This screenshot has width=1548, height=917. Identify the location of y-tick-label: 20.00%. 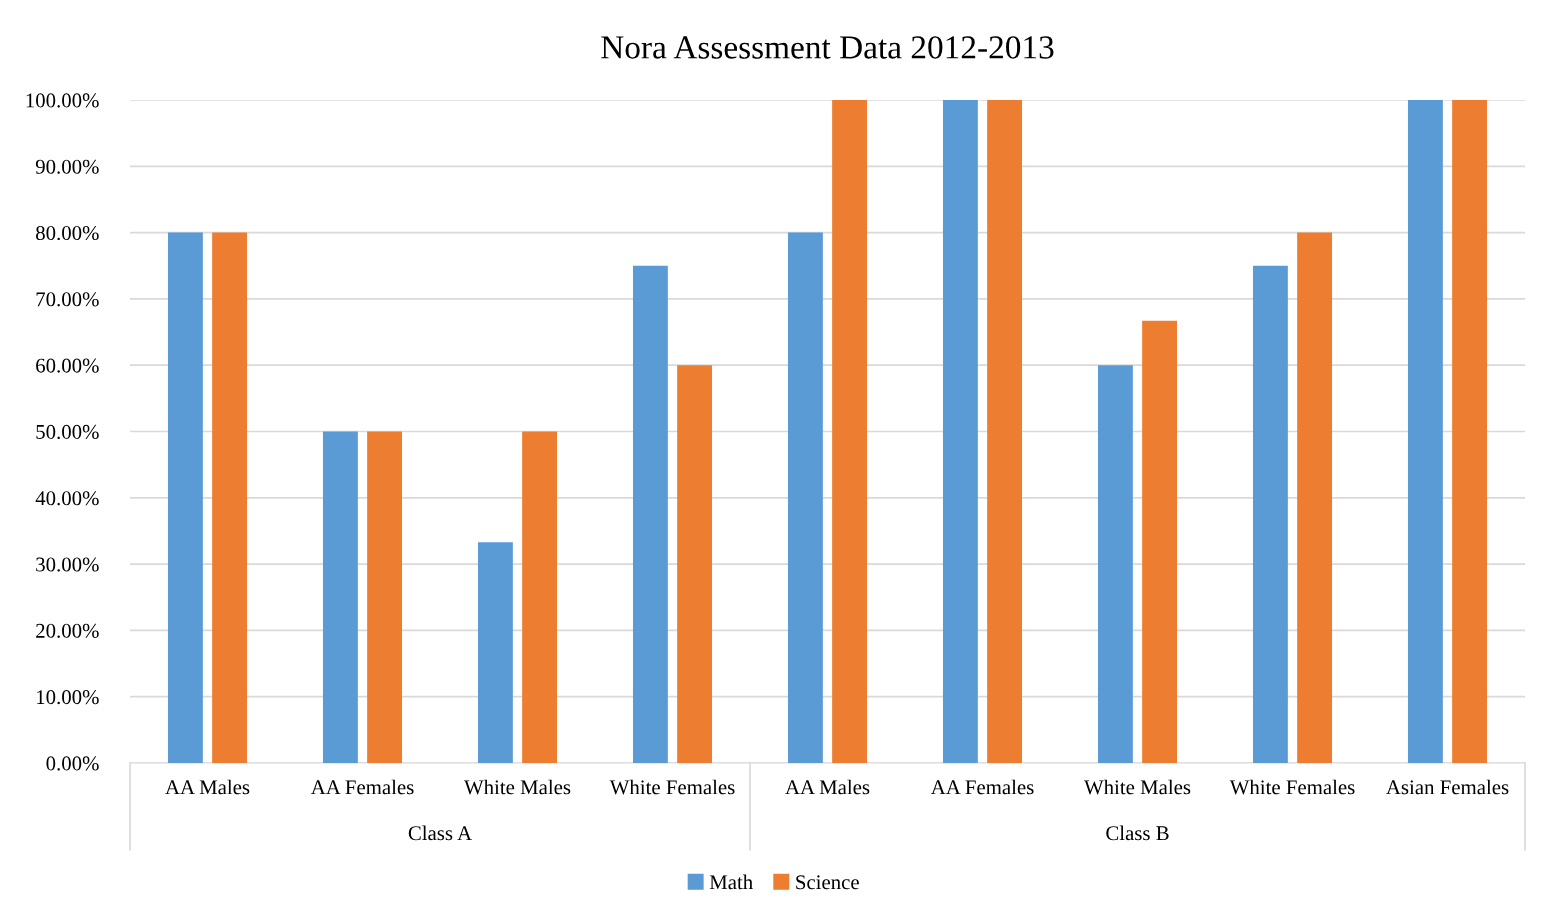
(67, 630).